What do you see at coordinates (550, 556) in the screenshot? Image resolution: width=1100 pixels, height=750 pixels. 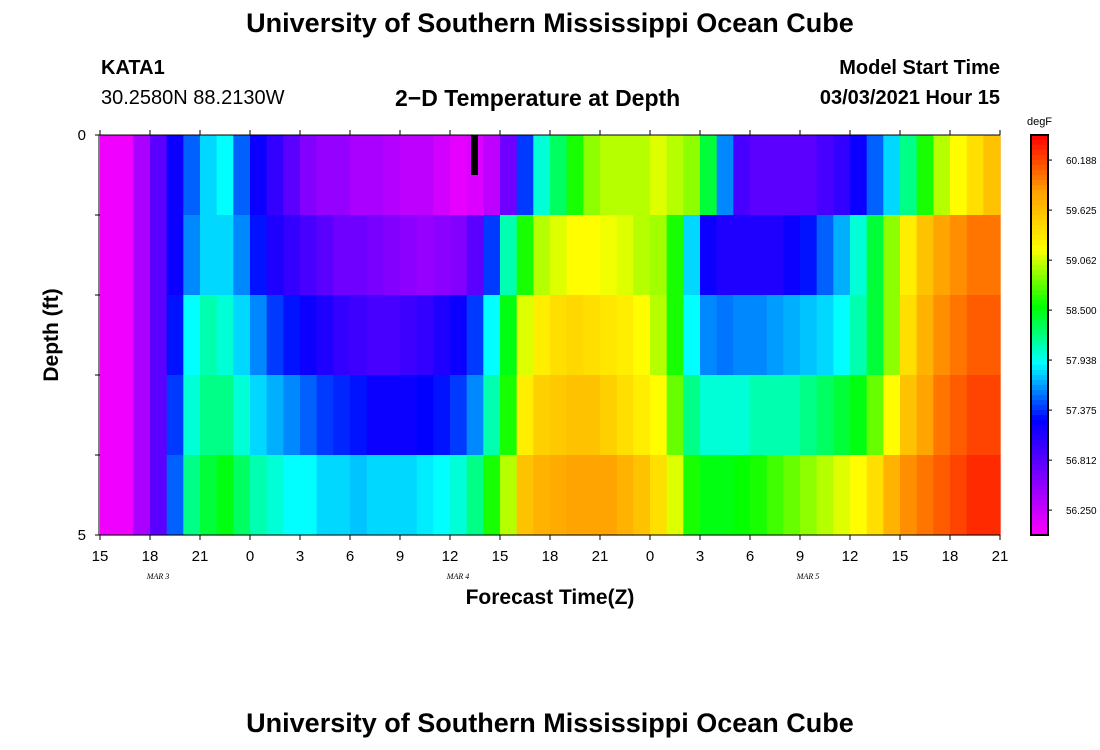 I see `x-tick-label: 18` at bounding box center [550, 556].